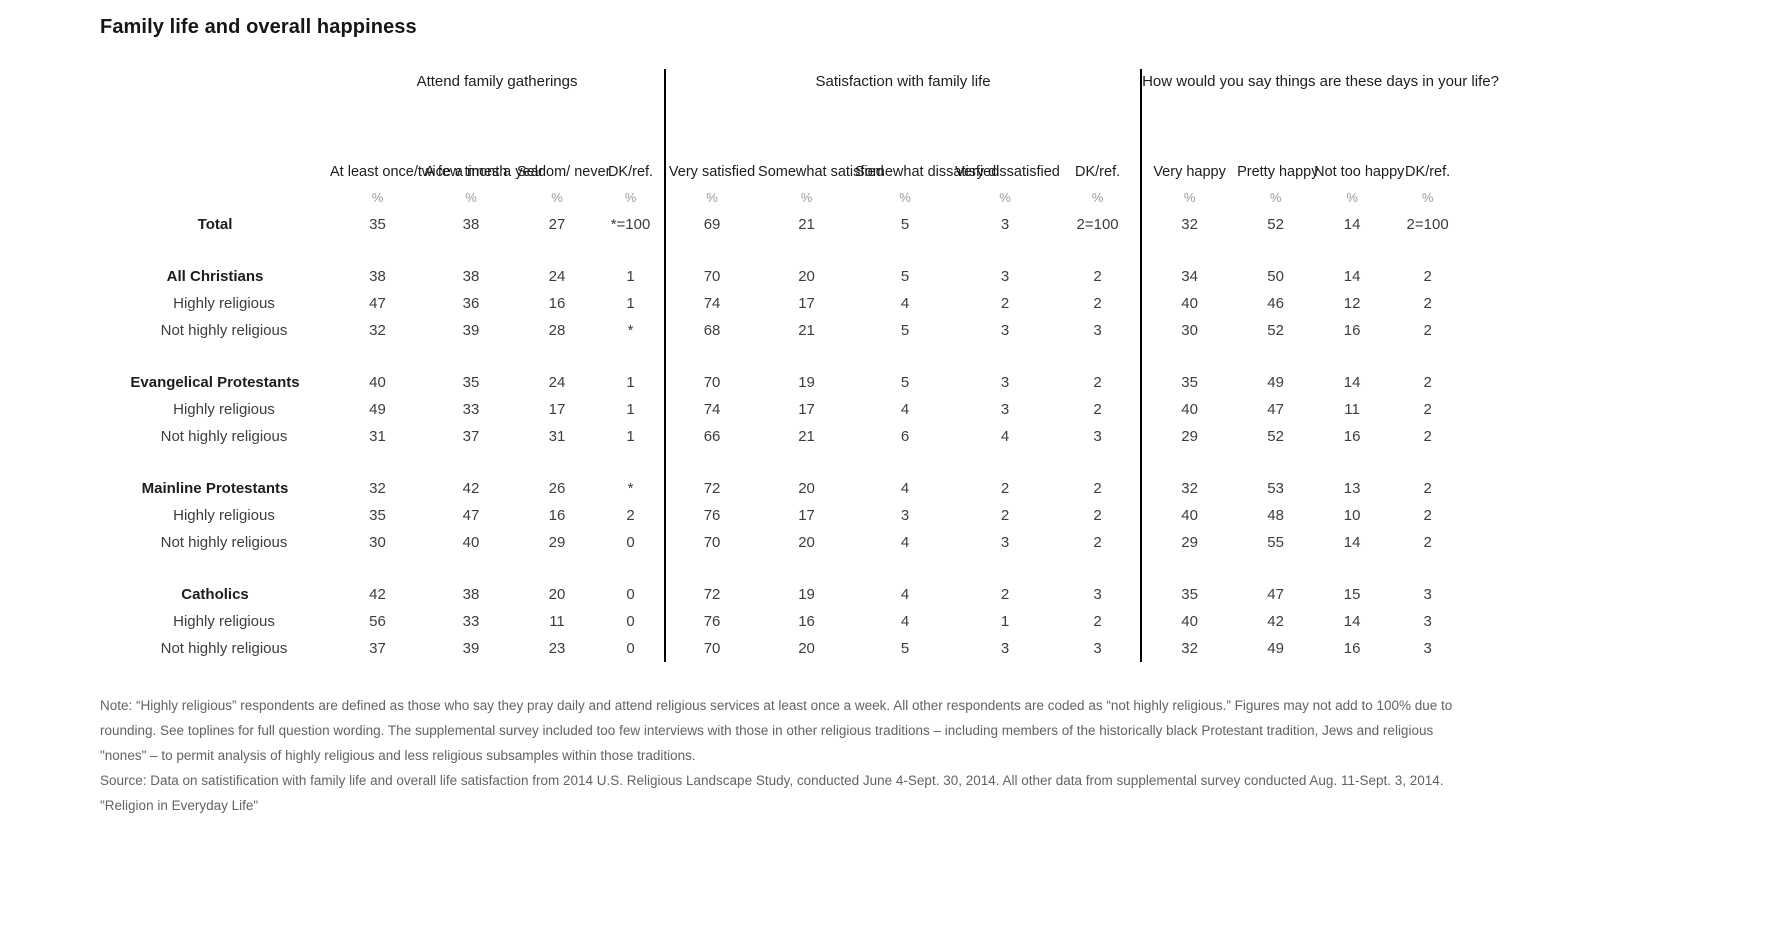 The width and height of the screenshot is (1774, 943). Describe the element at coordinates (224, 409) in the screenshot. I see `row-label: Highly religious` at that location.